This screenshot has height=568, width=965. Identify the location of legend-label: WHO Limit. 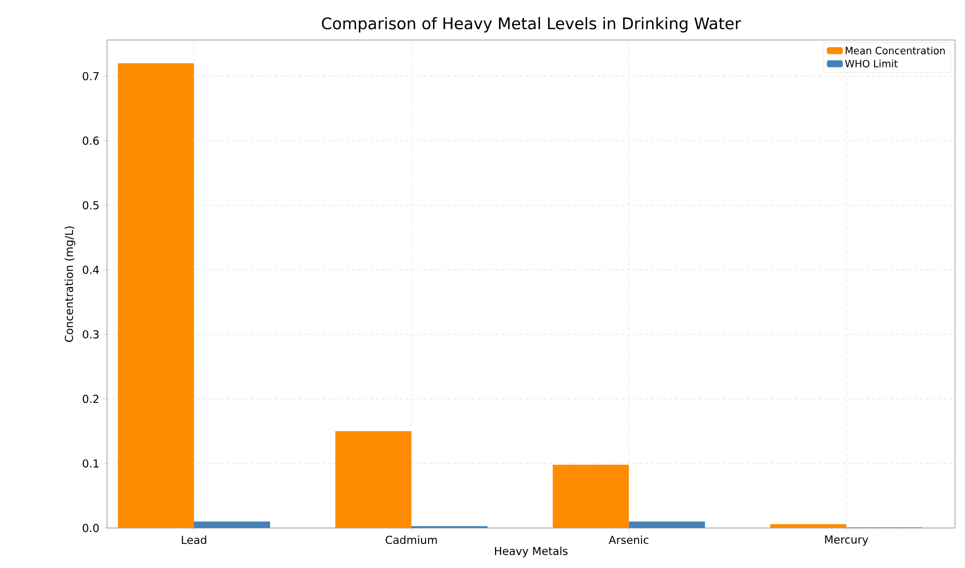
(871, 64).